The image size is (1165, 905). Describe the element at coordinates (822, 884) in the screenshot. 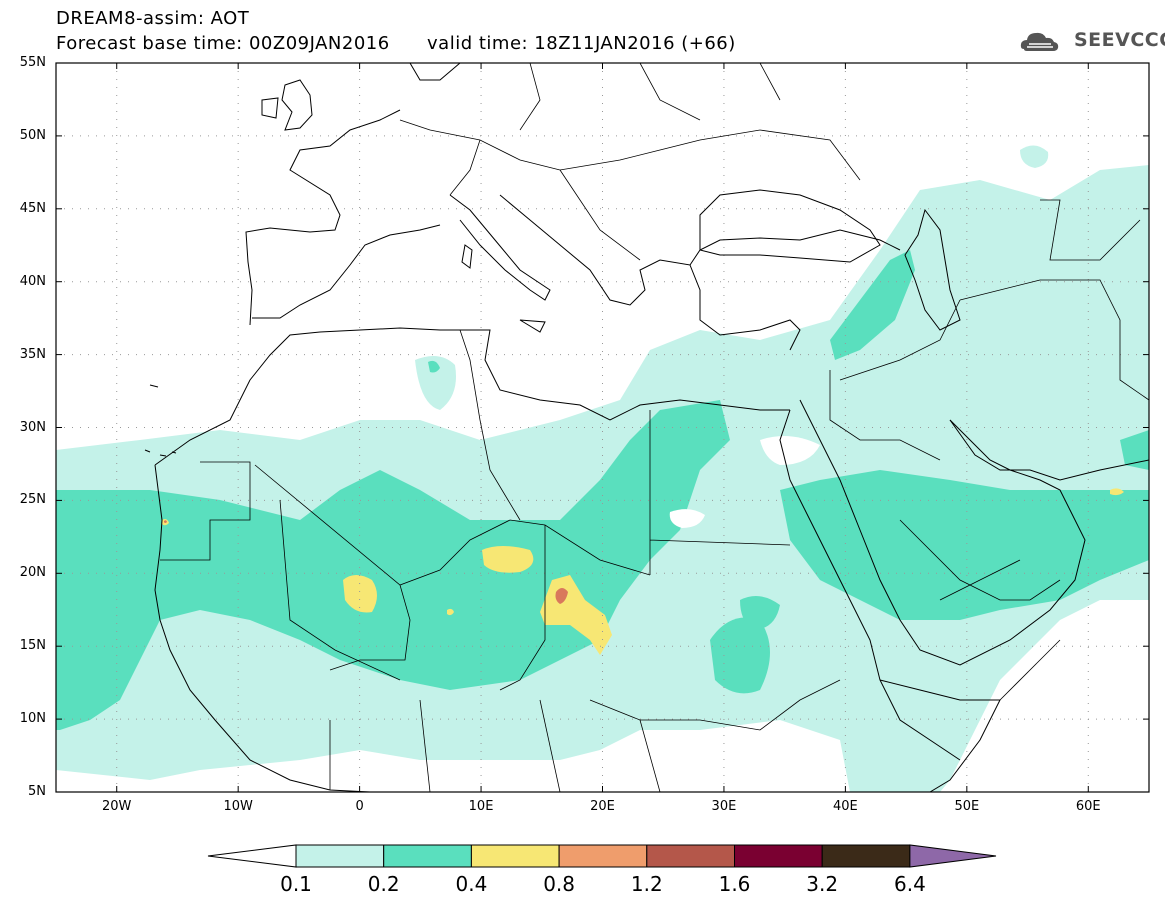

I see `colorbar-label: 3.2` at that location.